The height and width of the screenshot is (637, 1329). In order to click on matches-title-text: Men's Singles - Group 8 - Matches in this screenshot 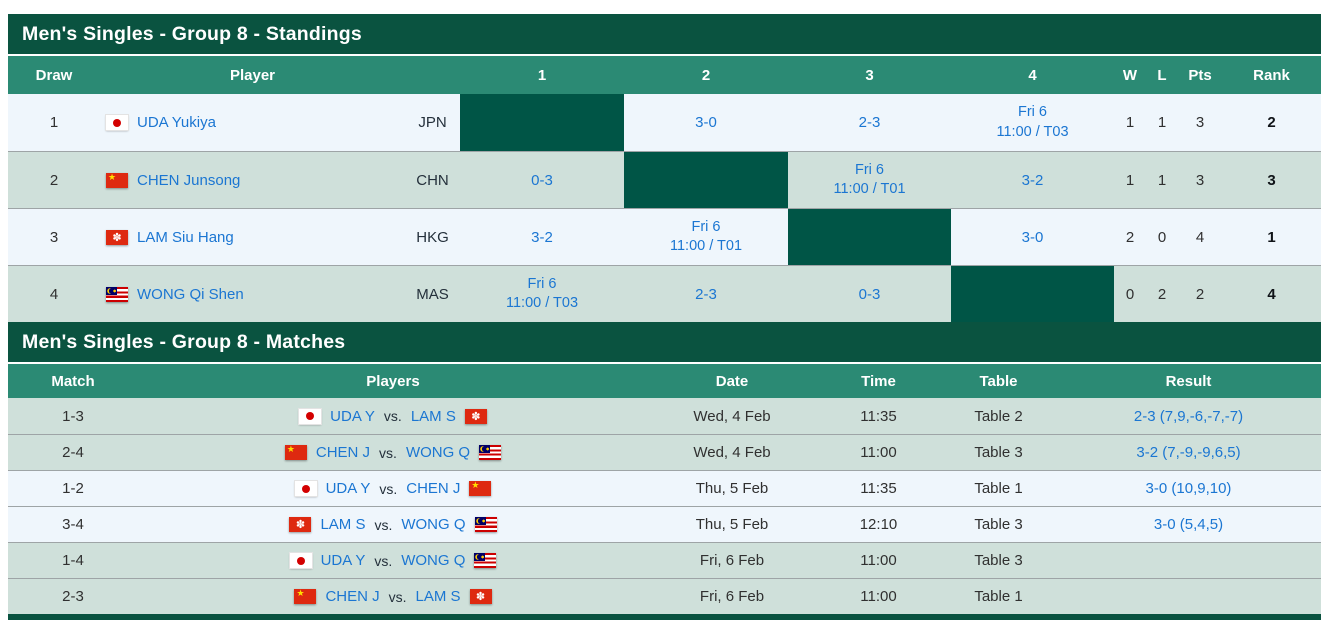, I will do `click(184, 341)`.